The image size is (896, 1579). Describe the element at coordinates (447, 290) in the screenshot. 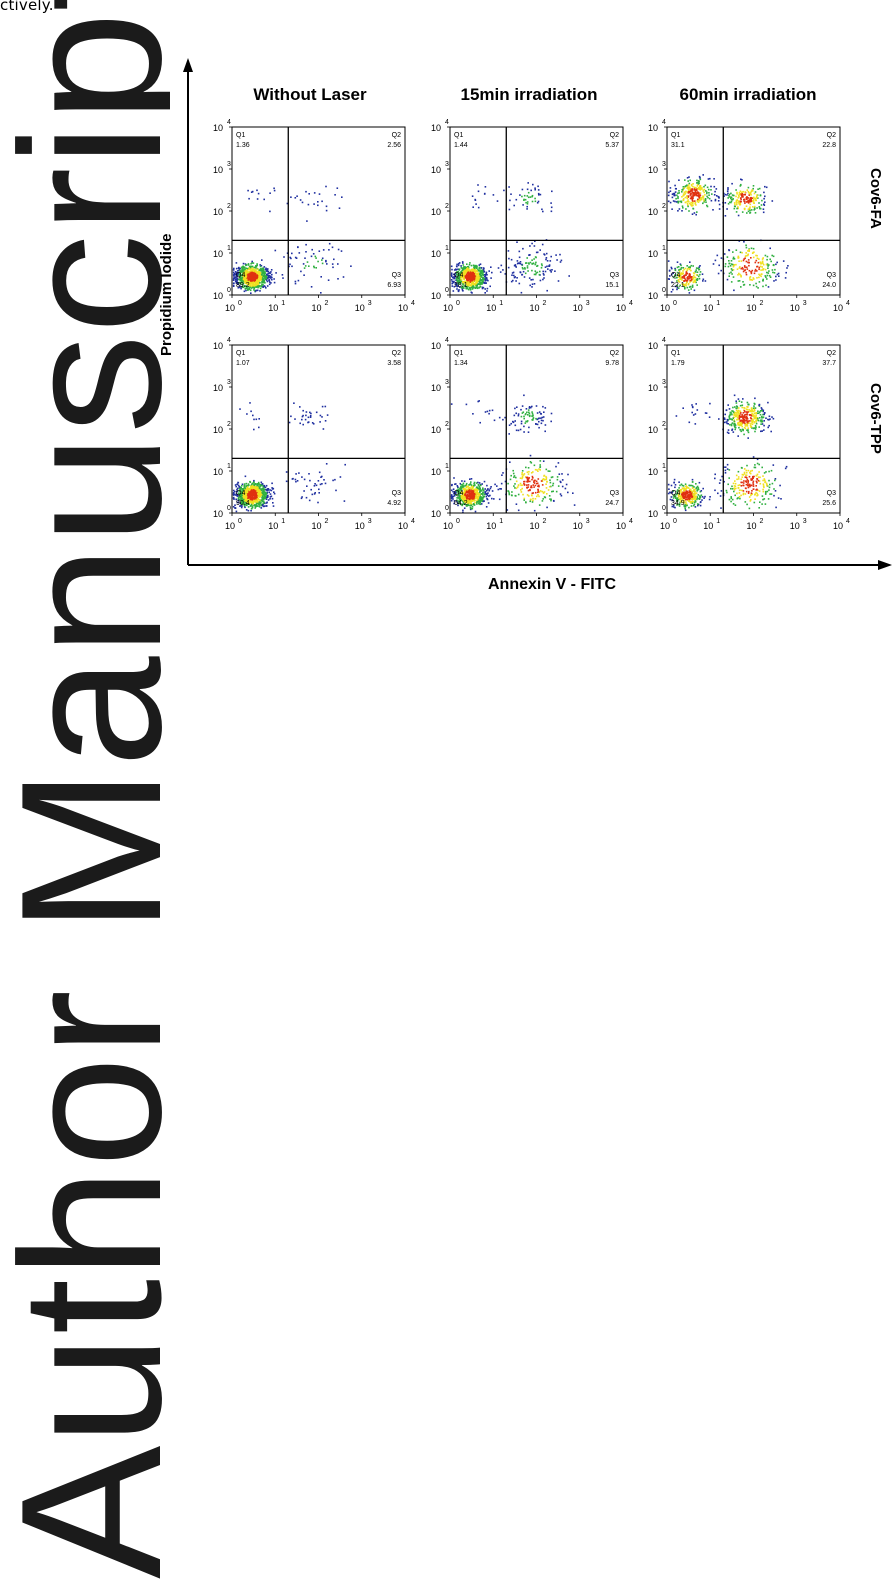

I see `y-tick-exponent: 0` at that location.